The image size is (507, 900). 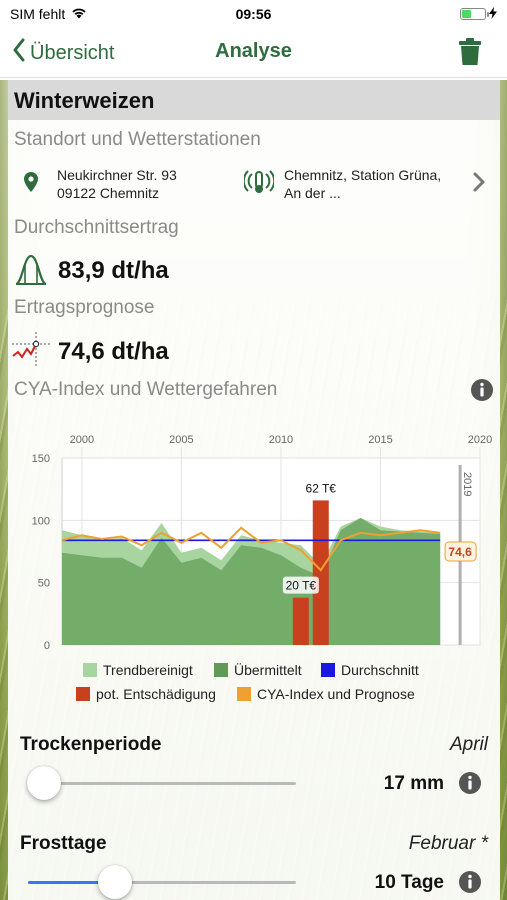 I want to click on forecast-year-label: 2019, so click(x=467, y=484).